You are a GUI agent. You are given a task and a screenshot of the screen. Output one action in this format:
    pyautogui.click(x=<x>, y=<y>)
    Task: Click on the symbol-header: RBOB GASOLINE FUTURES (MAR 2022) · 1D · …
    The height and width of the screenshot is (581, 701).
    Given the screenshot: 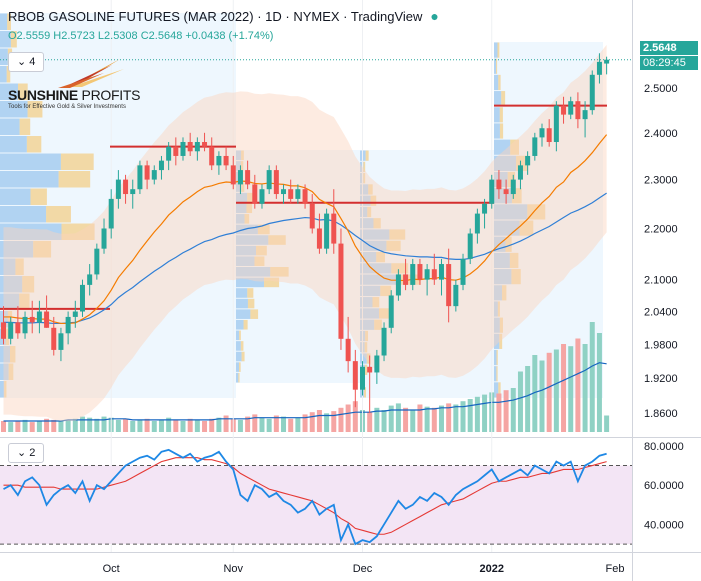 What is the action you would take?
    pyautogui.click(x=223, y=16)
    